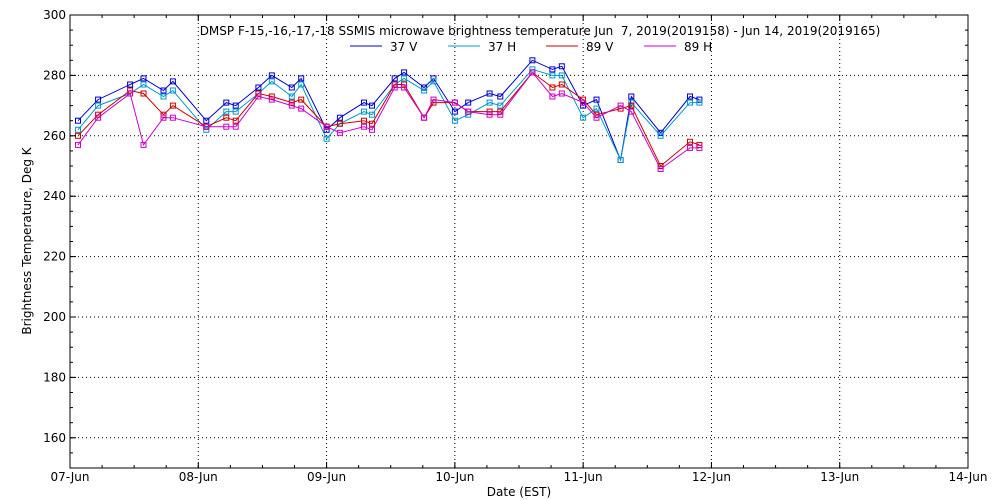  I want to click on legend: 37 V 37 H 89 V 89 H, so click(531, 47).